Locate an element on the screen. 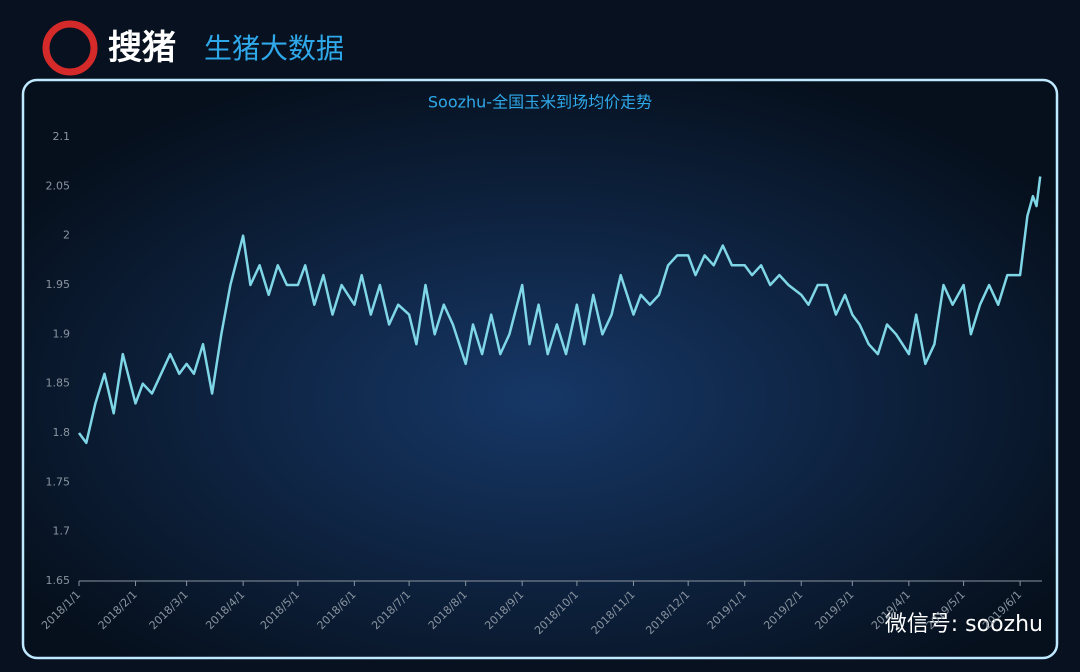  y-tick-label: 2 is located at coordinates (66, 235).